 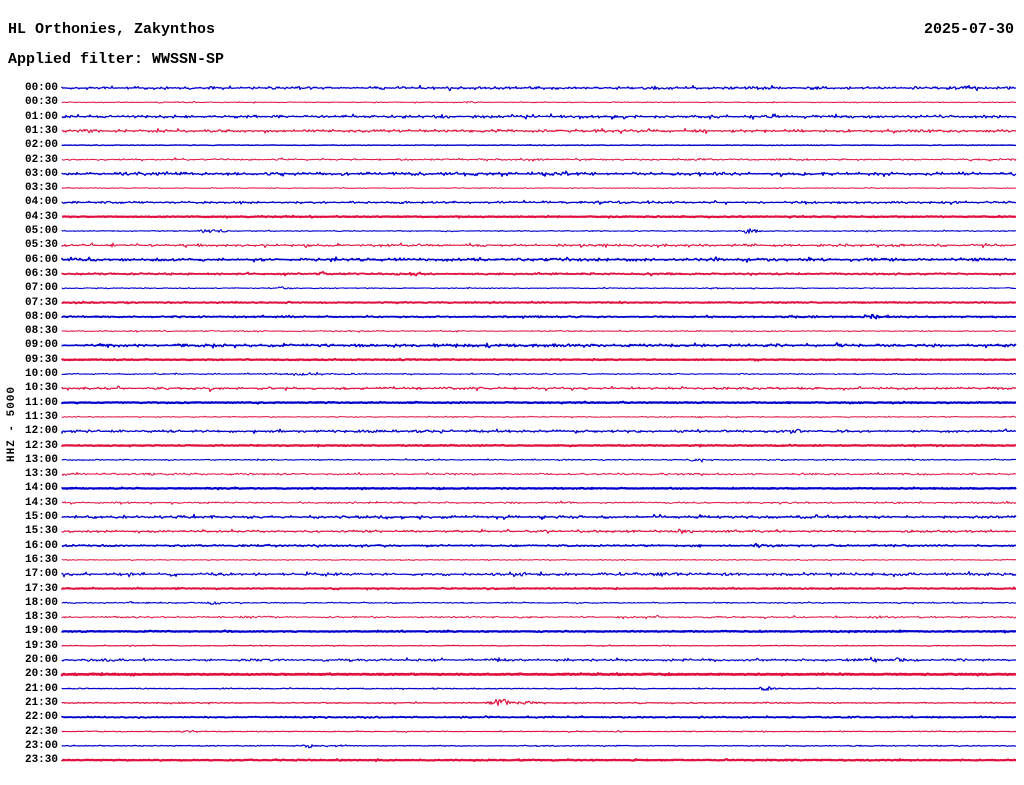 What do you see at coordinates (41, 474) in the screenshot?
I see `time-label: 13:30` at bounding box center [41, 474].